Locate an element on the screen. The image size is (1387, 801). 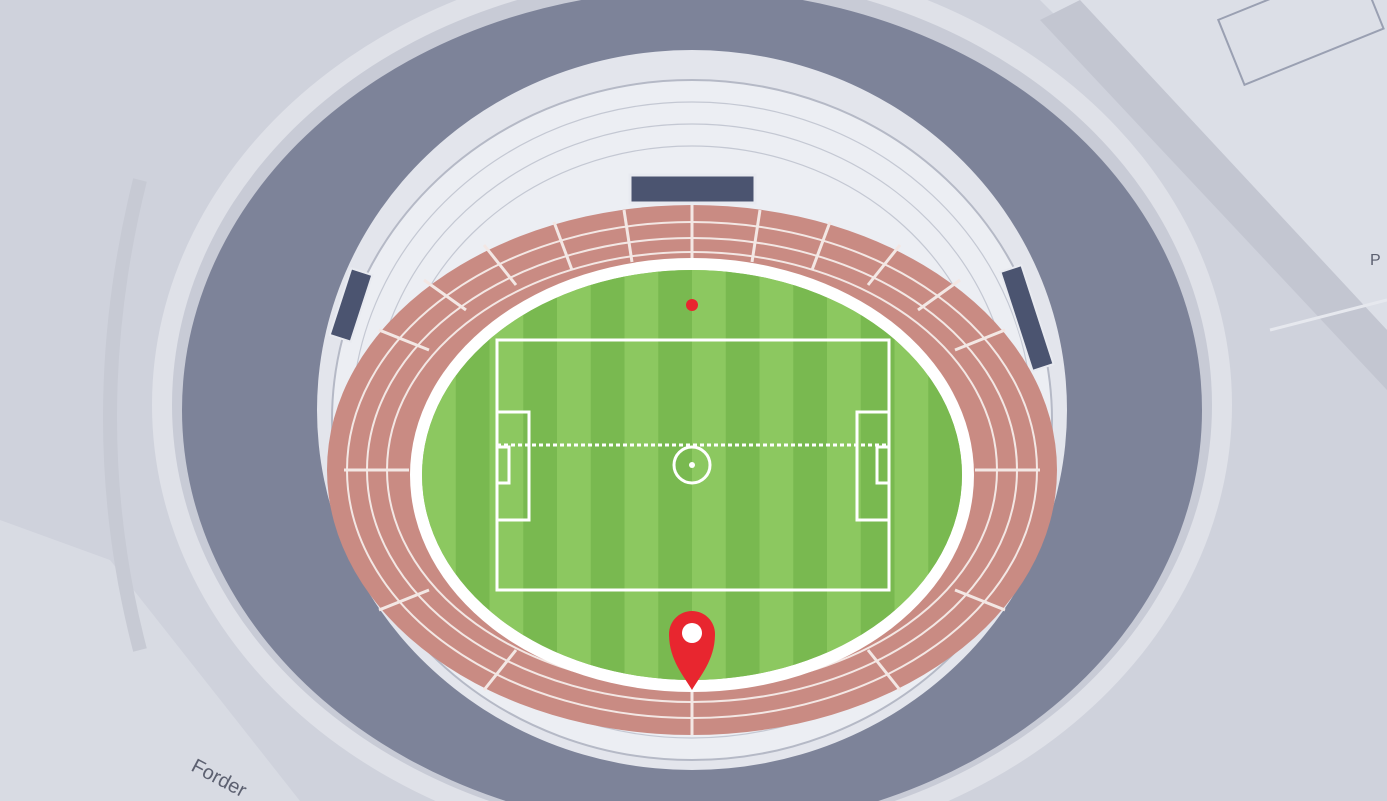
location-pin-icon is located at coordinates (692, 650).